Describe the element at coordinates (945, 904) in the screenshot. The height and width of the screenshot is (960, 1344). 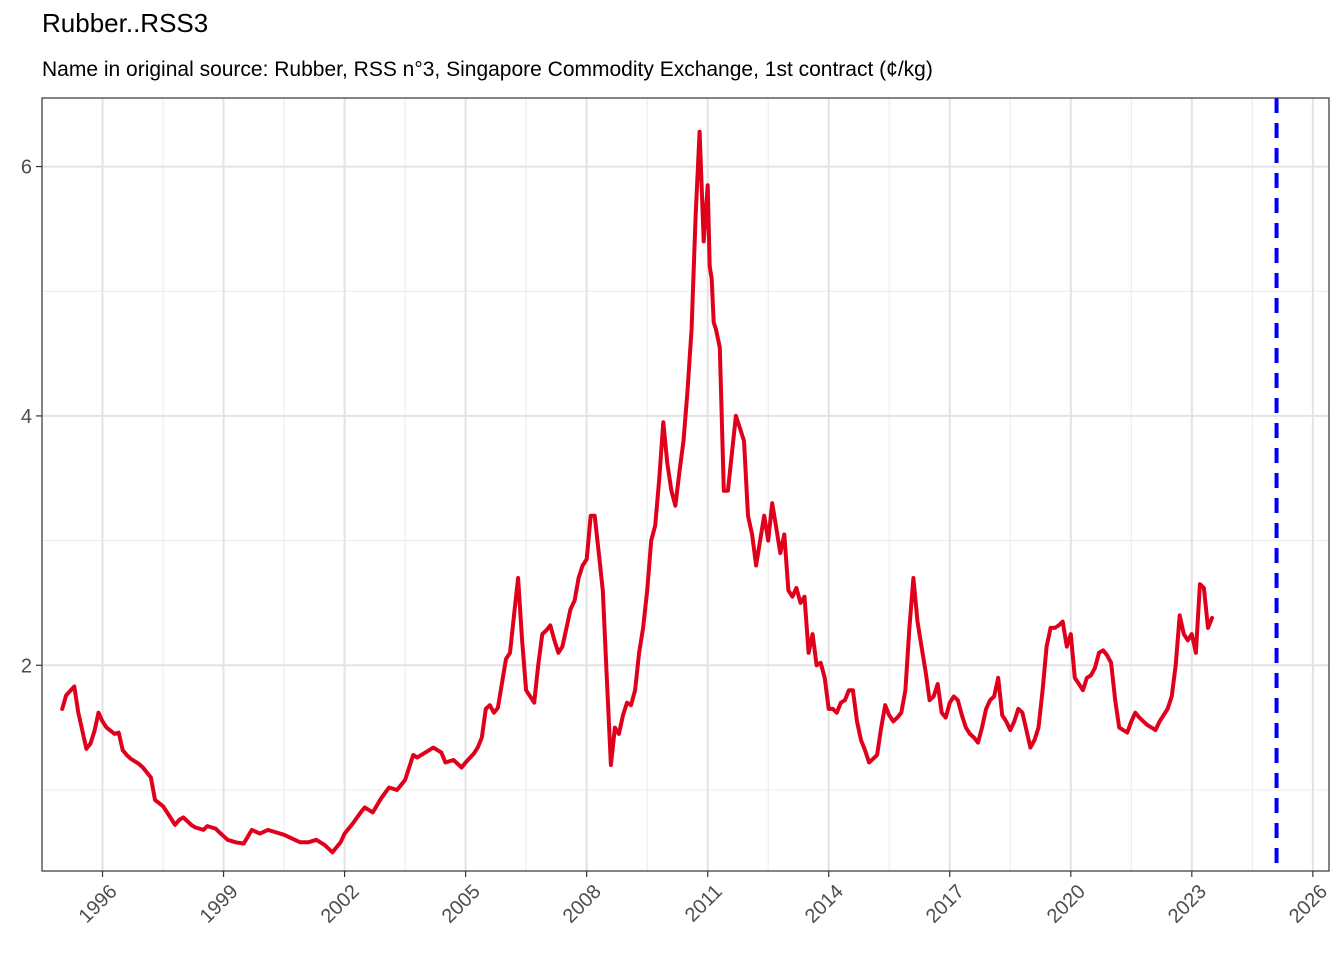
I see `x-tick-label: 2017` at that location.